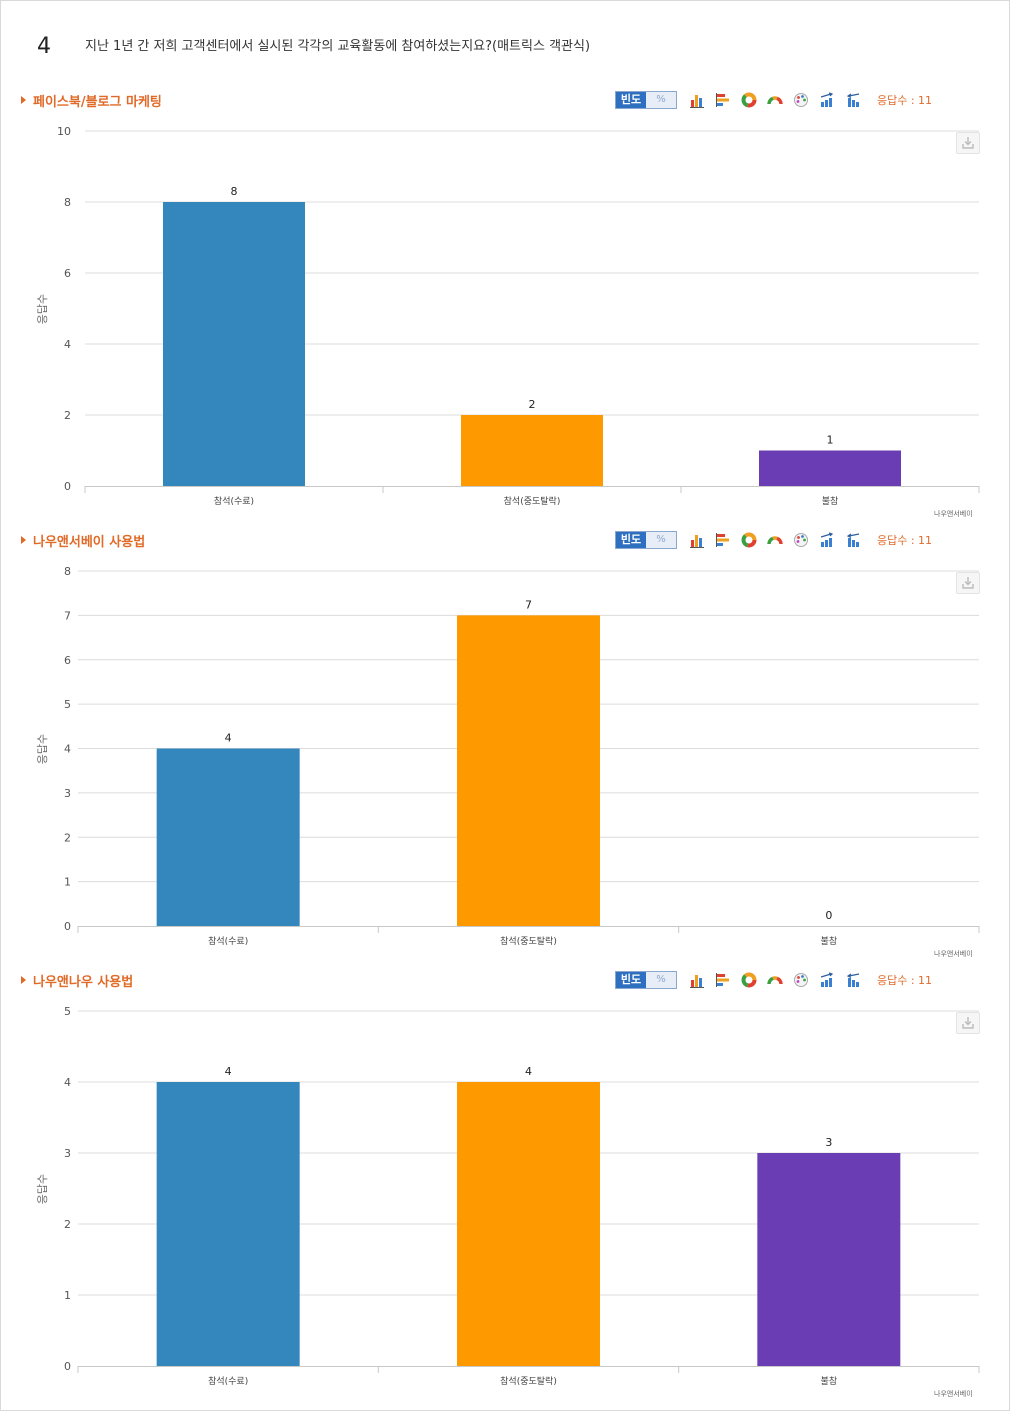 This screenshot has width=1010, height=1412. Describe the element at coordinates (97, 102) in the screenshot. I see `chart-title-text: 페이스북/블로그 마케팅` at that location.